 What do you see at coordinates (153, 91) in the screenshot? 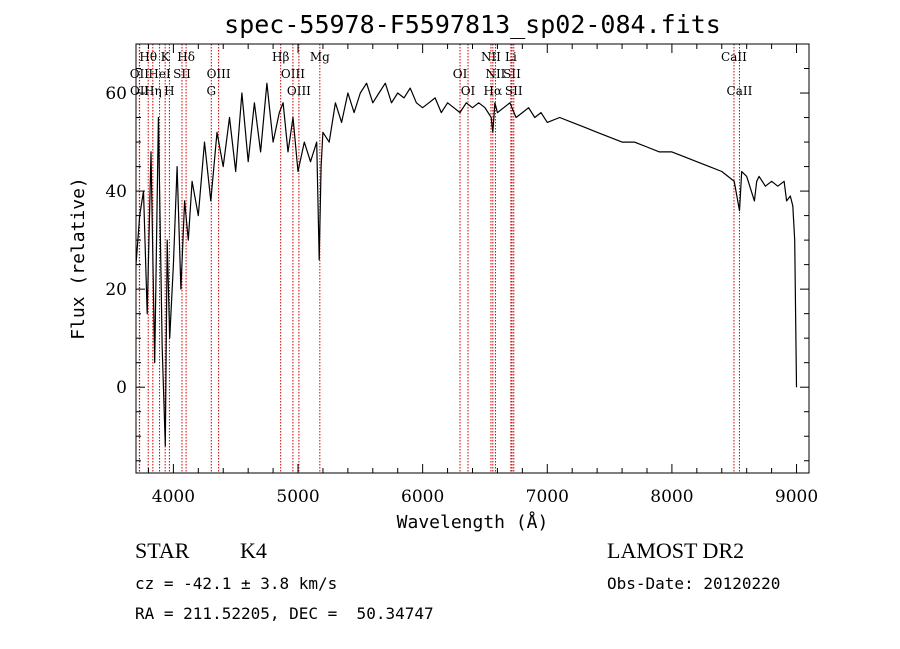
I see `spectral-line-label: Hη` at bounding box center [153, 91].